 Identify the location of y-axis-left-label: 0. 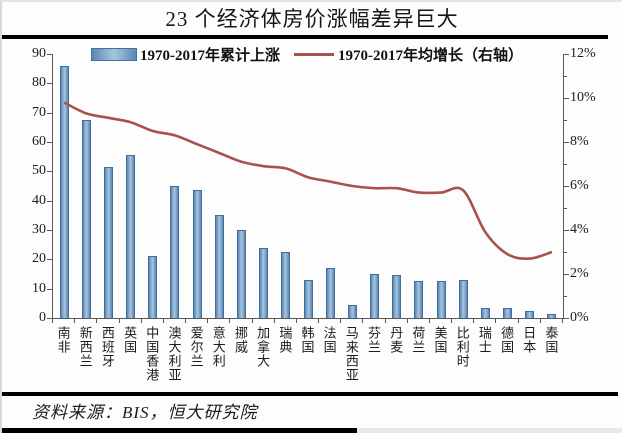
(42, 317).